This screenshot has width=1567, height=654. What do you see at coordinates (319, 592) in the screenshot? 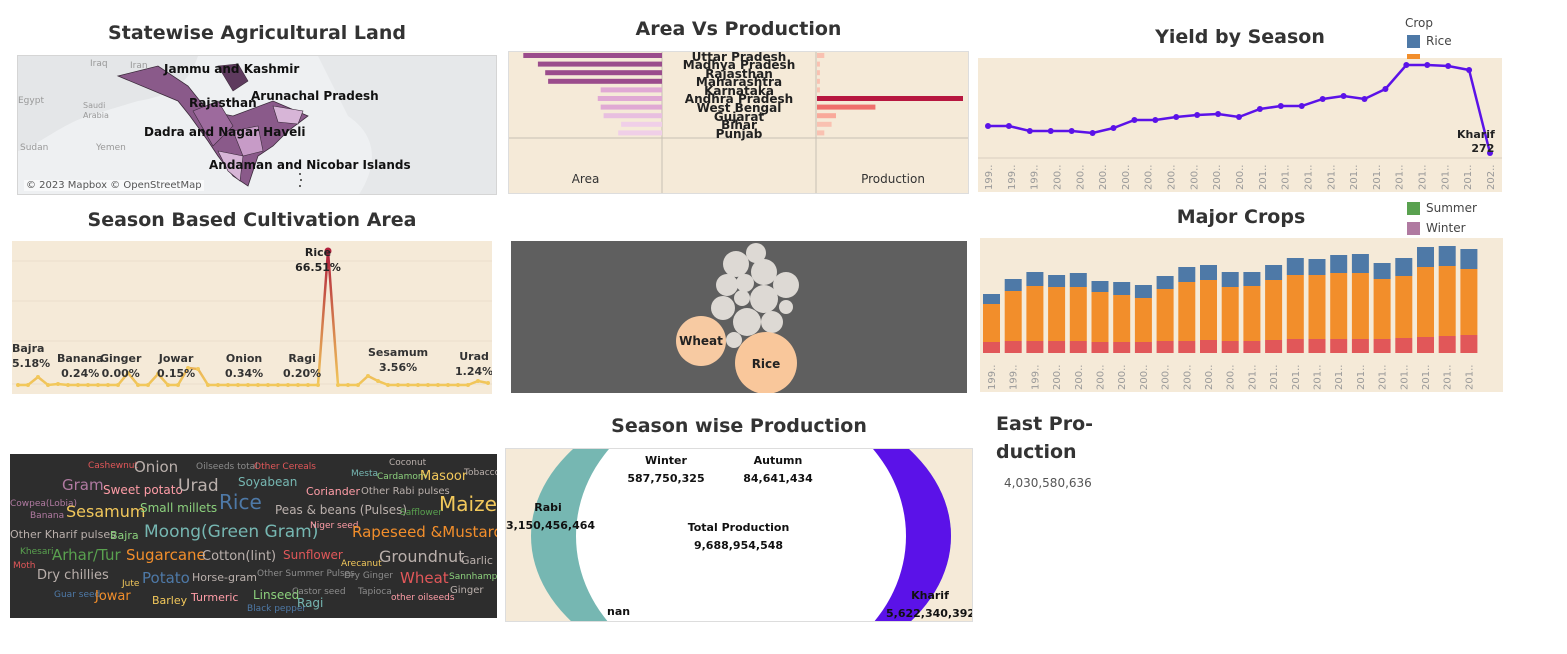
I see `word-cloud-word: Castor seed` at bounding box center [319, 592].